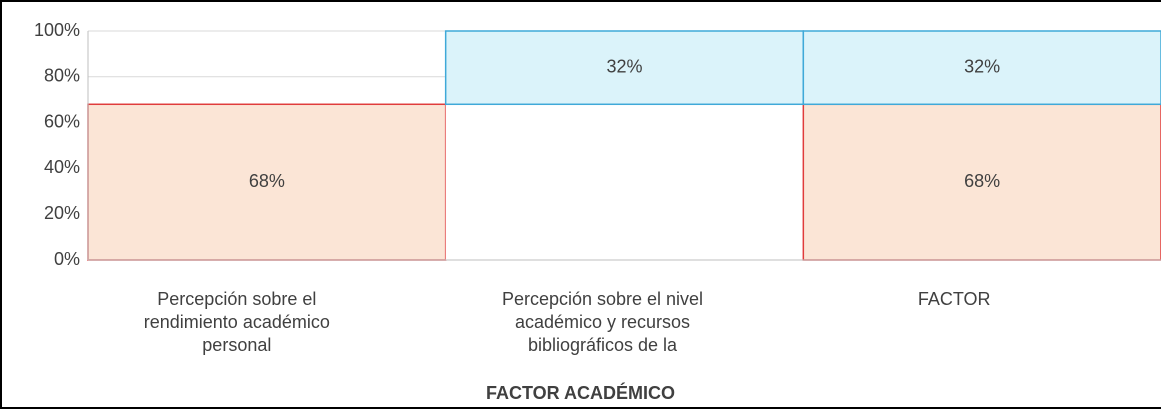 The height and width of the screenshot is (409, 1161). I want to click on y-tick-label: 20%, so click(62, 213).